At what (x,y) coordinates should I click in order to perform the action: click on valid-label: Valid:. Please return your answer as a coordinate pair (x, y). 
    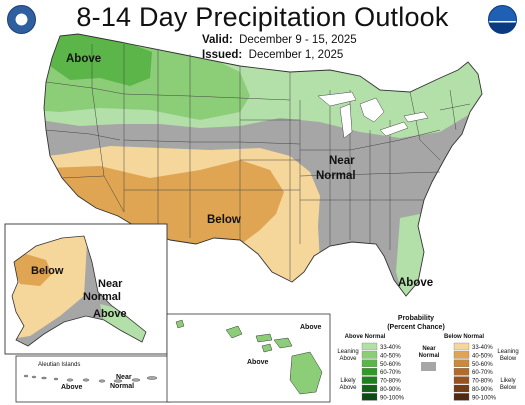
    Looking at the image, I should click on (217, 40).